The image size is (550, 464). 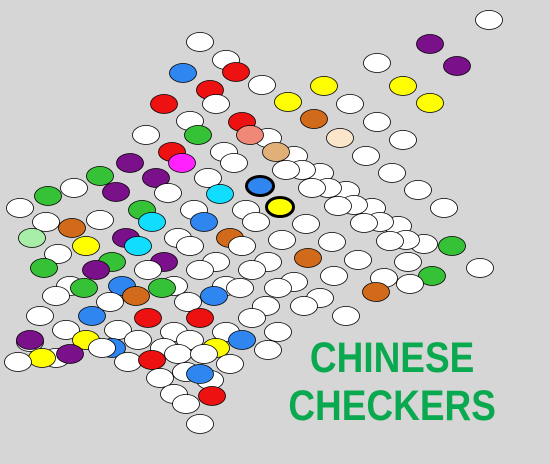 I want to click on checker-piece-q, so click(x=340, y=138).